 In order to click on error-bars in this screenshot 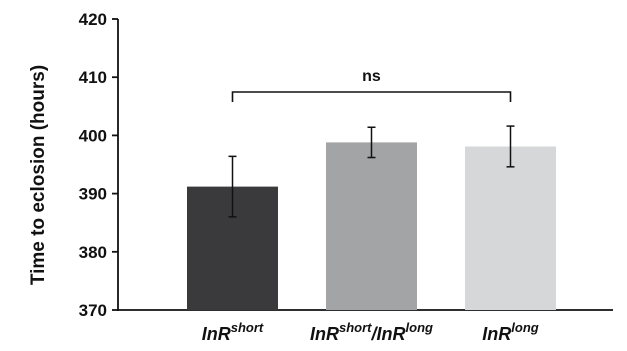, I will do `click(371, 171)`.